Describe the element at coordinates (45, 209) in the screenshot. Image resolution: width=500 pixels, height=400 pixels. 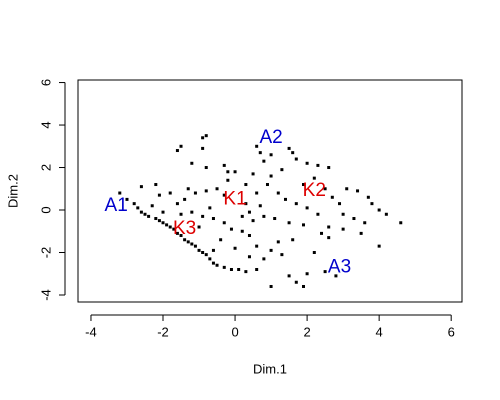
I see `y-tick-label: 0` at that location.